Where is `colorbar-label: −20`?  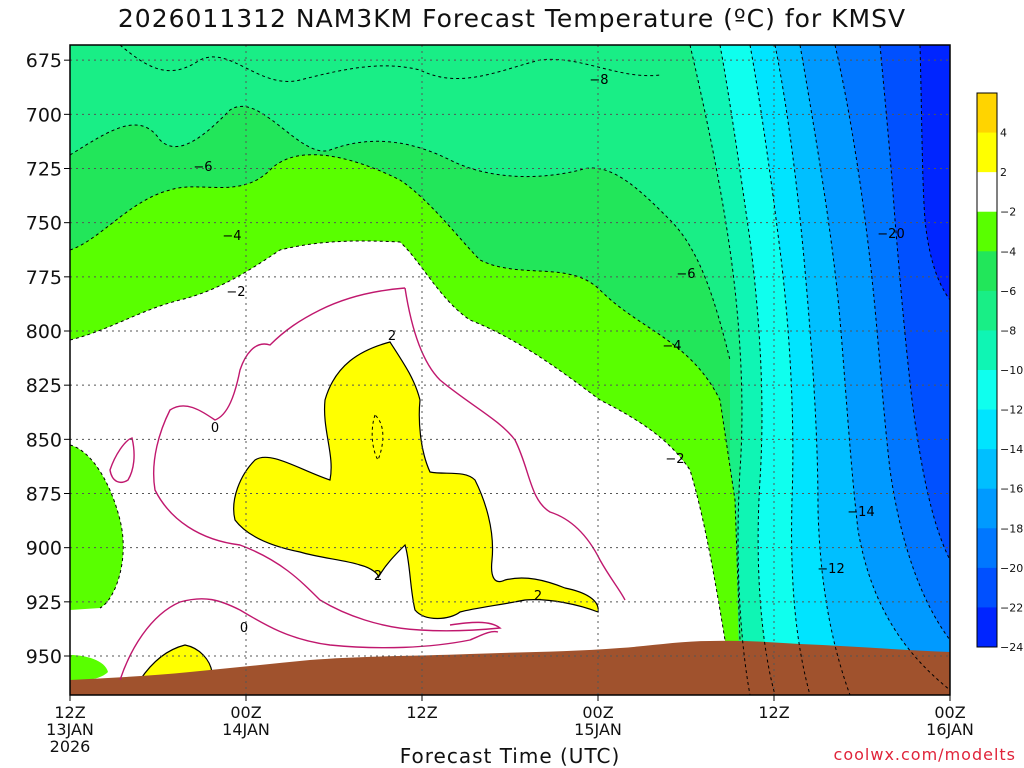 colorbar-label: −20 is located at coordinates (1011, 568).